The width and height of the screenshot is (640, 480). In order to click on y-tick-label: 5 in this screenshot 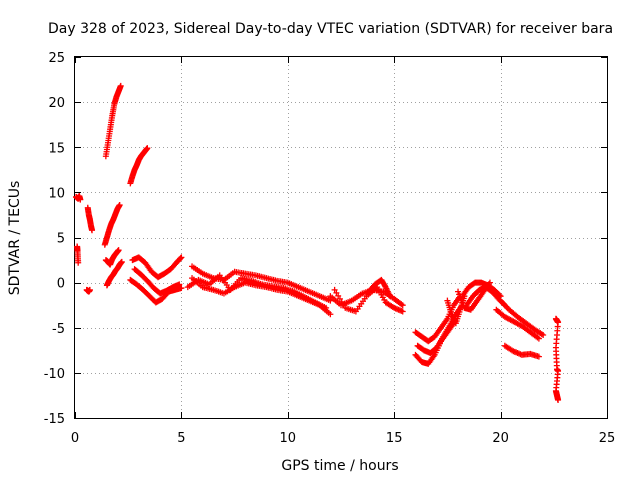, I will do `click(61, 239)`.